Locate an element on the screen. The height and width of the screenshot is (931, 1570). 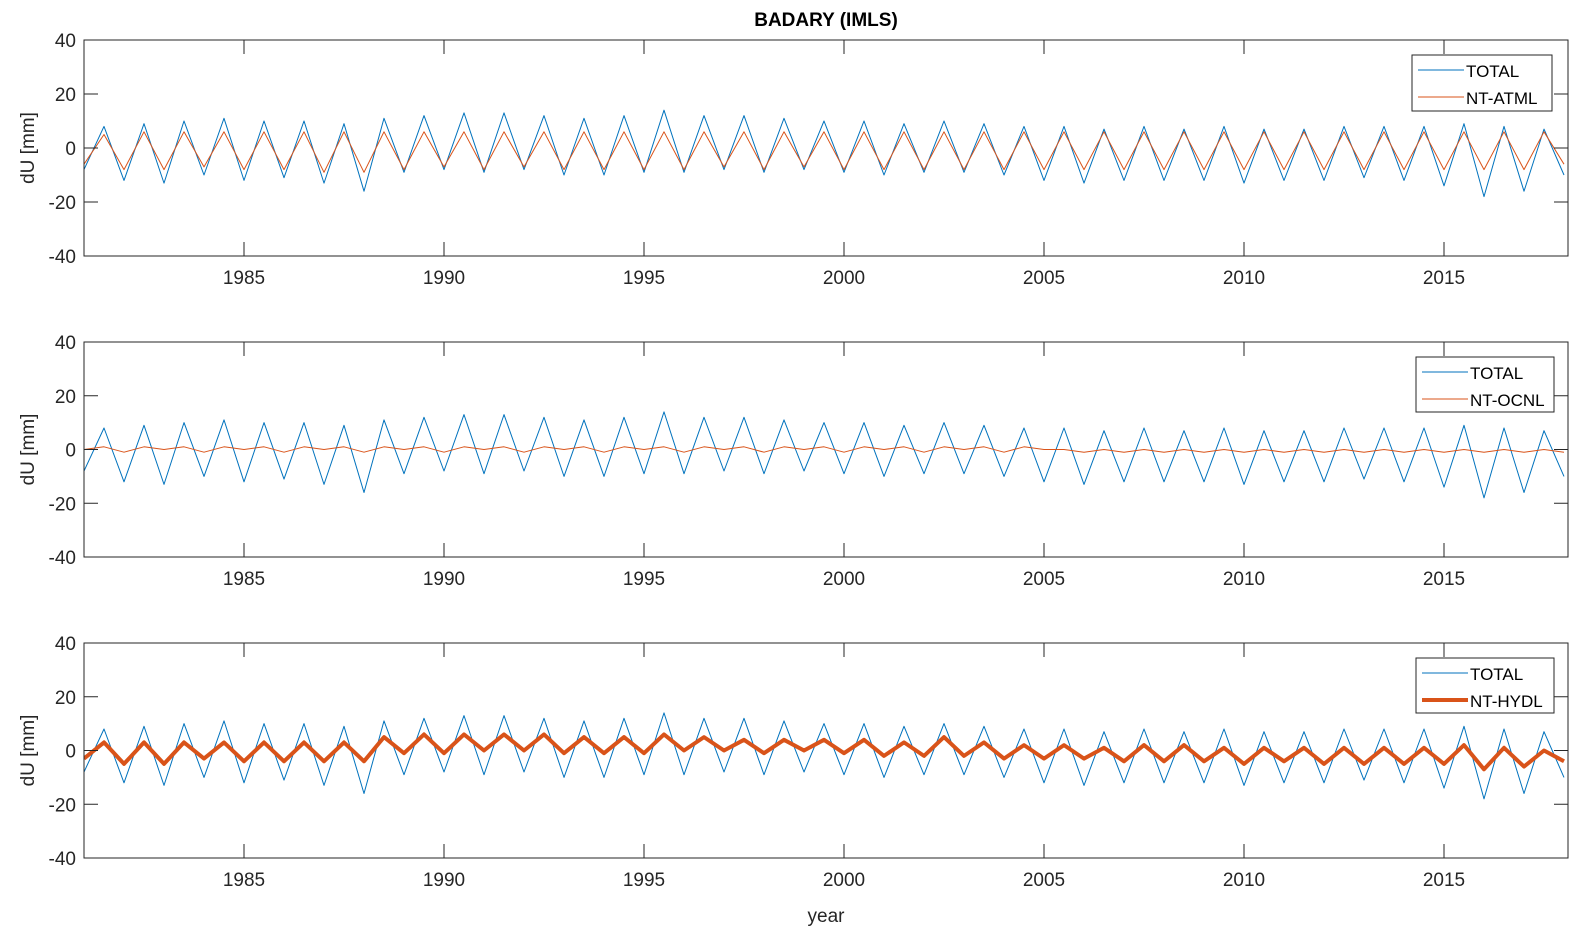
legend-label-nt-atml: NT-ATML is located at coordinates (1501, 98).